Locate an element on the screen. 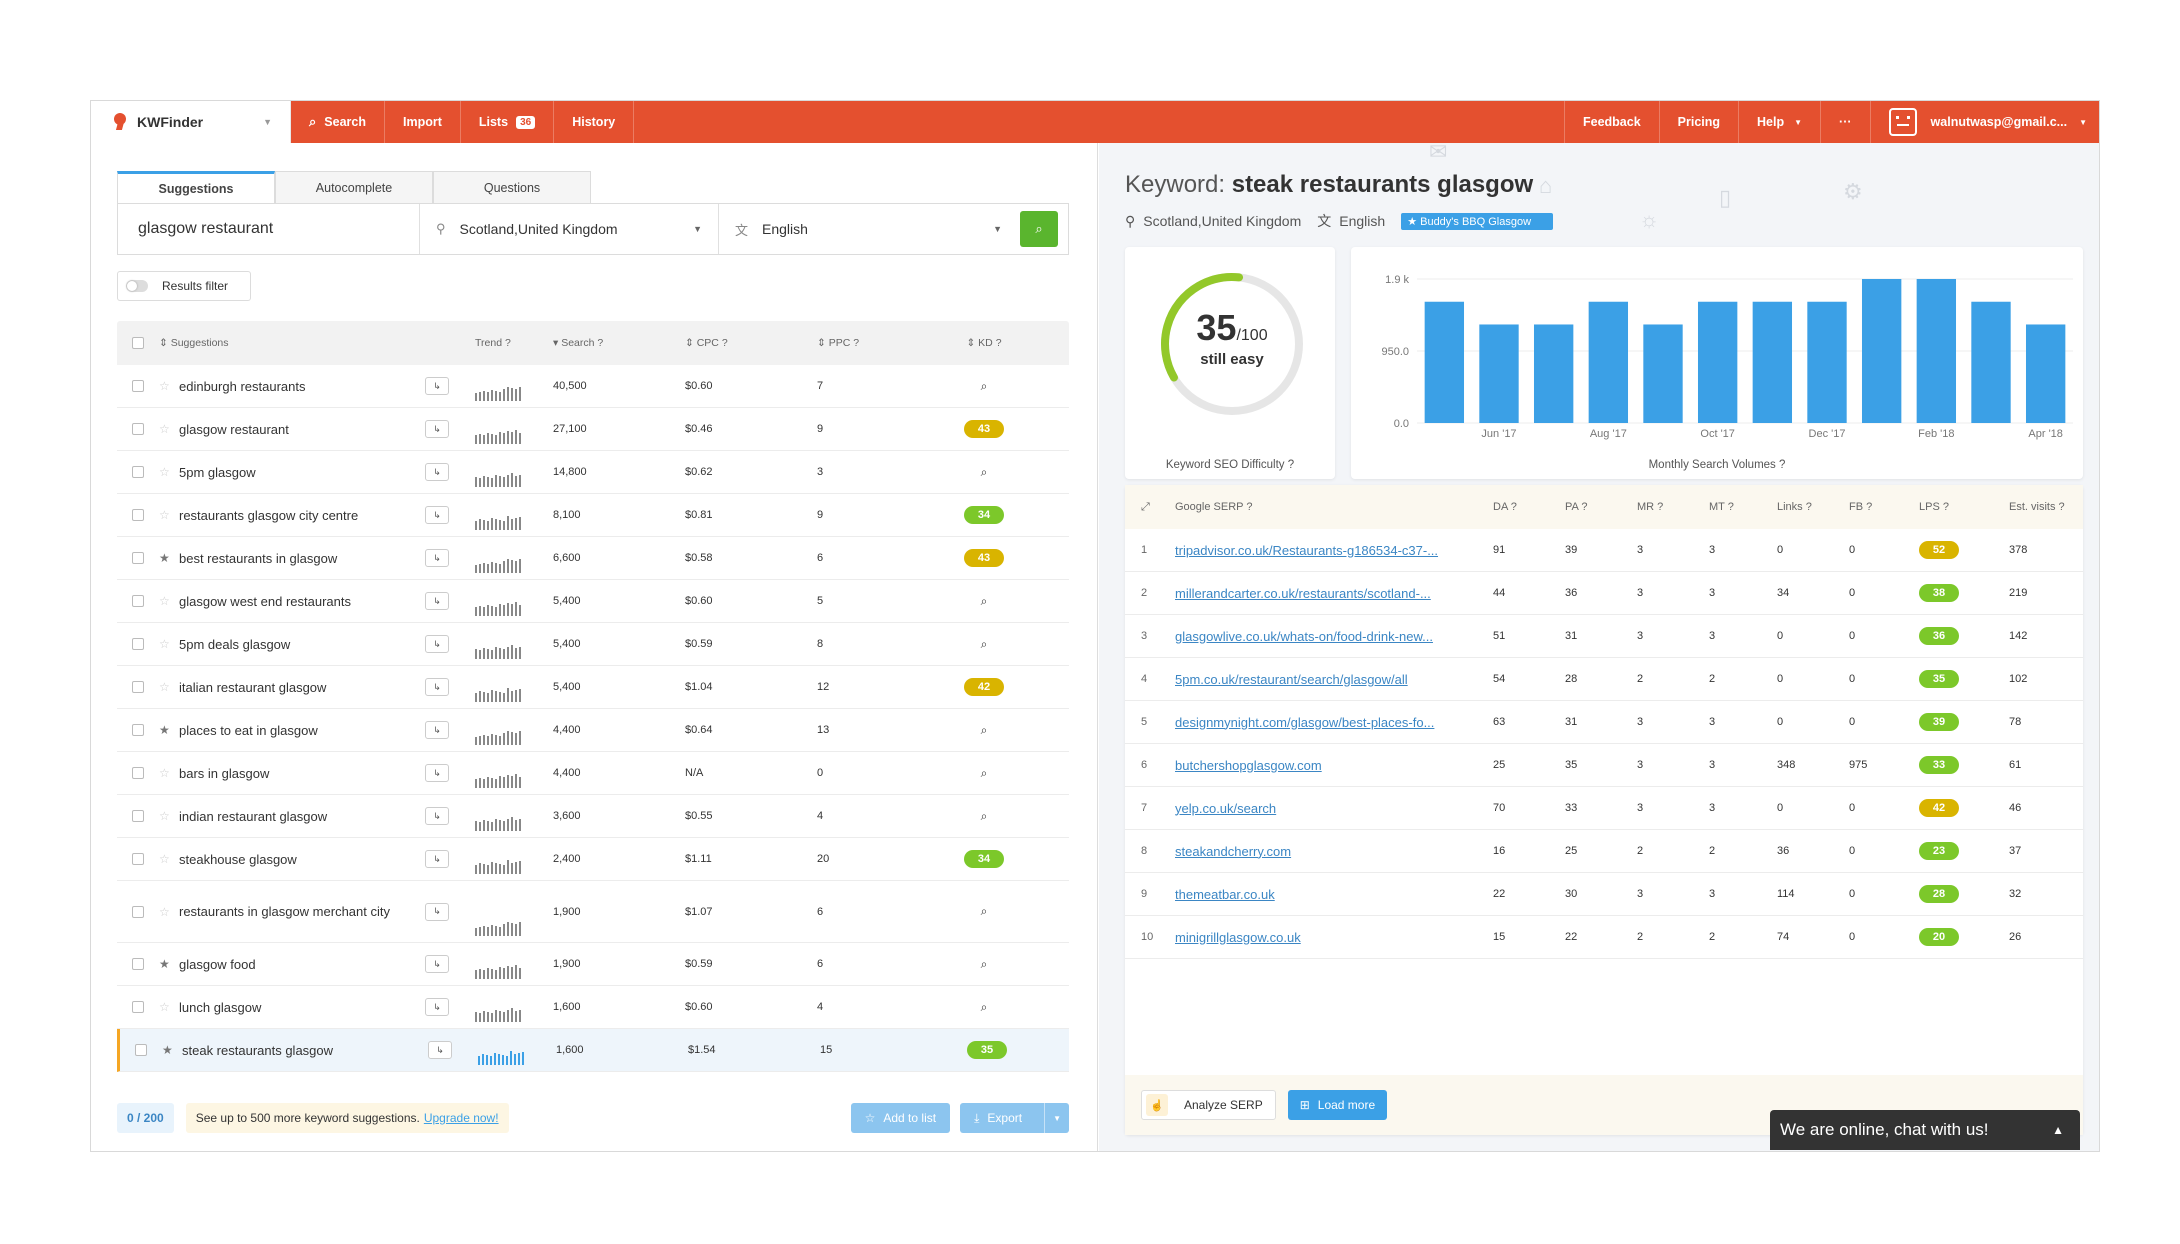  col-lps: LPS ? is located at coordinates (1934, 507).